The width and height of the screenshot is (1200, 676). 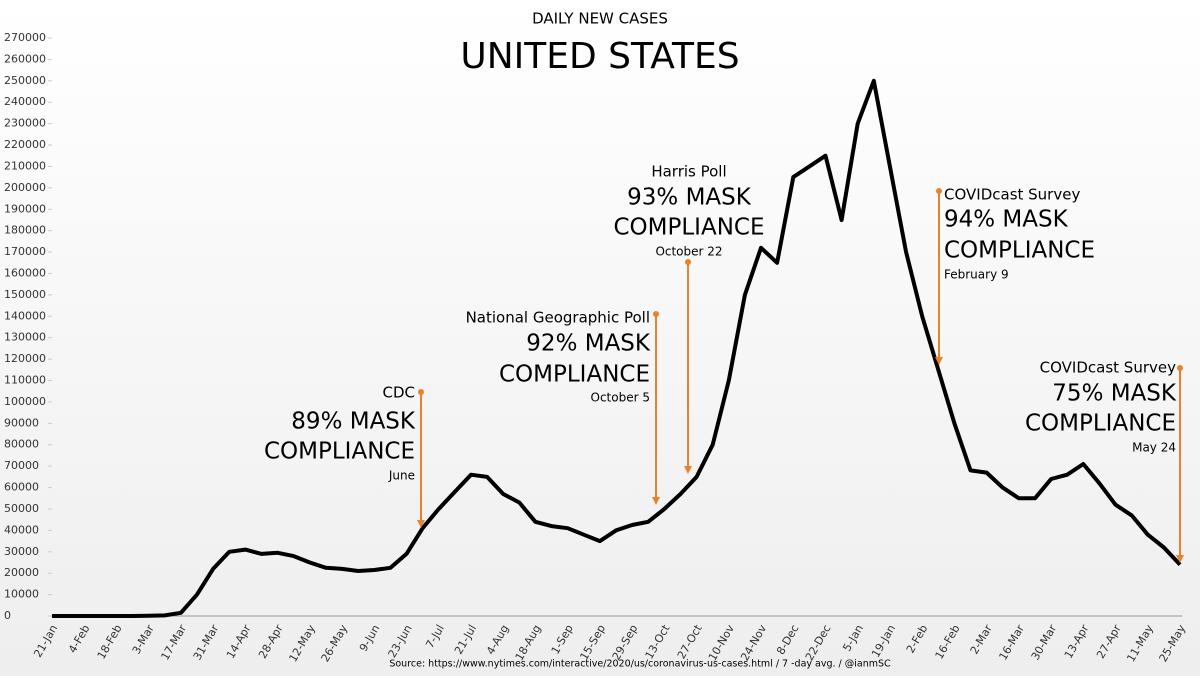 I want to click on y-tick-label: 30000, so click(x=21, y=551).